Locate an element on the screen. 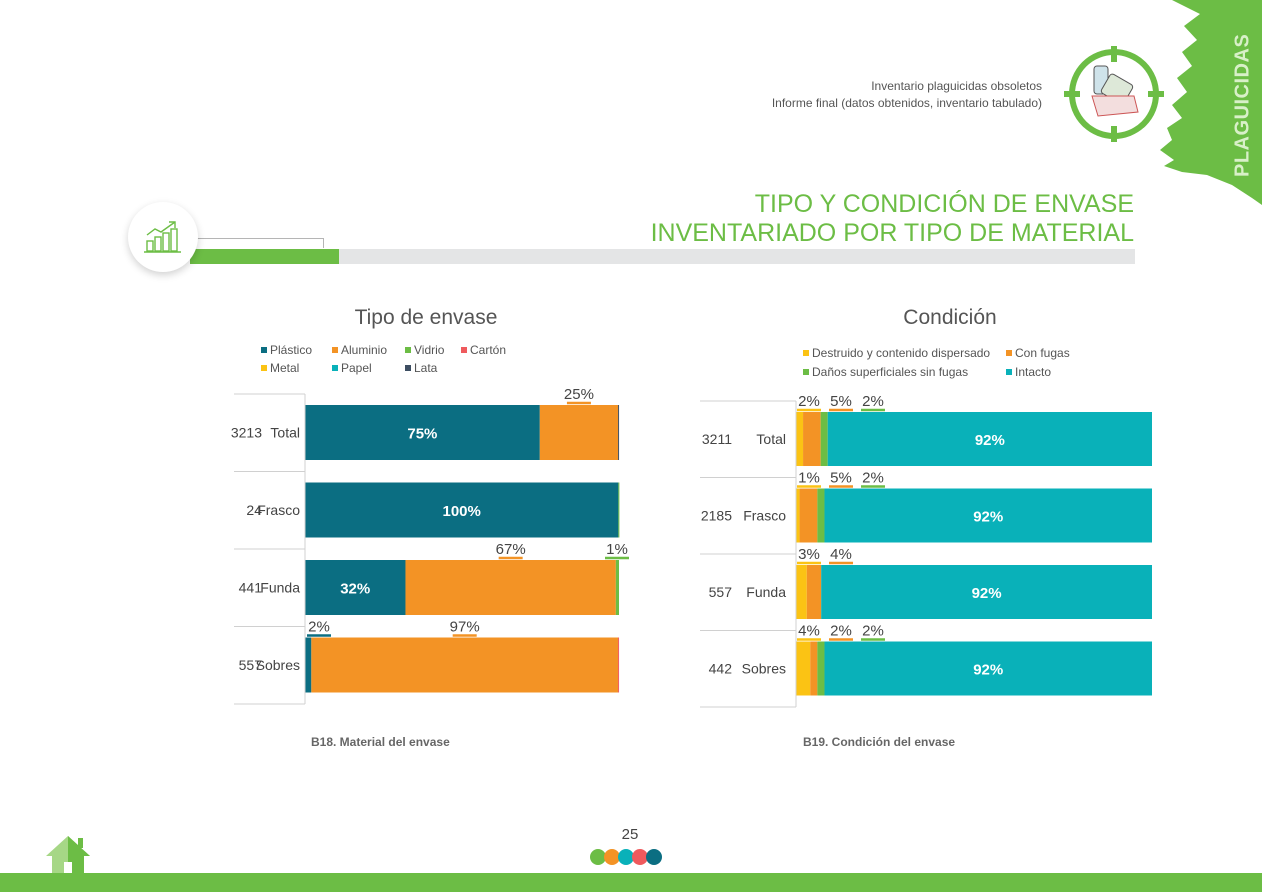 The height and width of the screenshot is (892, 1262). data-label: 32% is located at coordinates (355, 589).